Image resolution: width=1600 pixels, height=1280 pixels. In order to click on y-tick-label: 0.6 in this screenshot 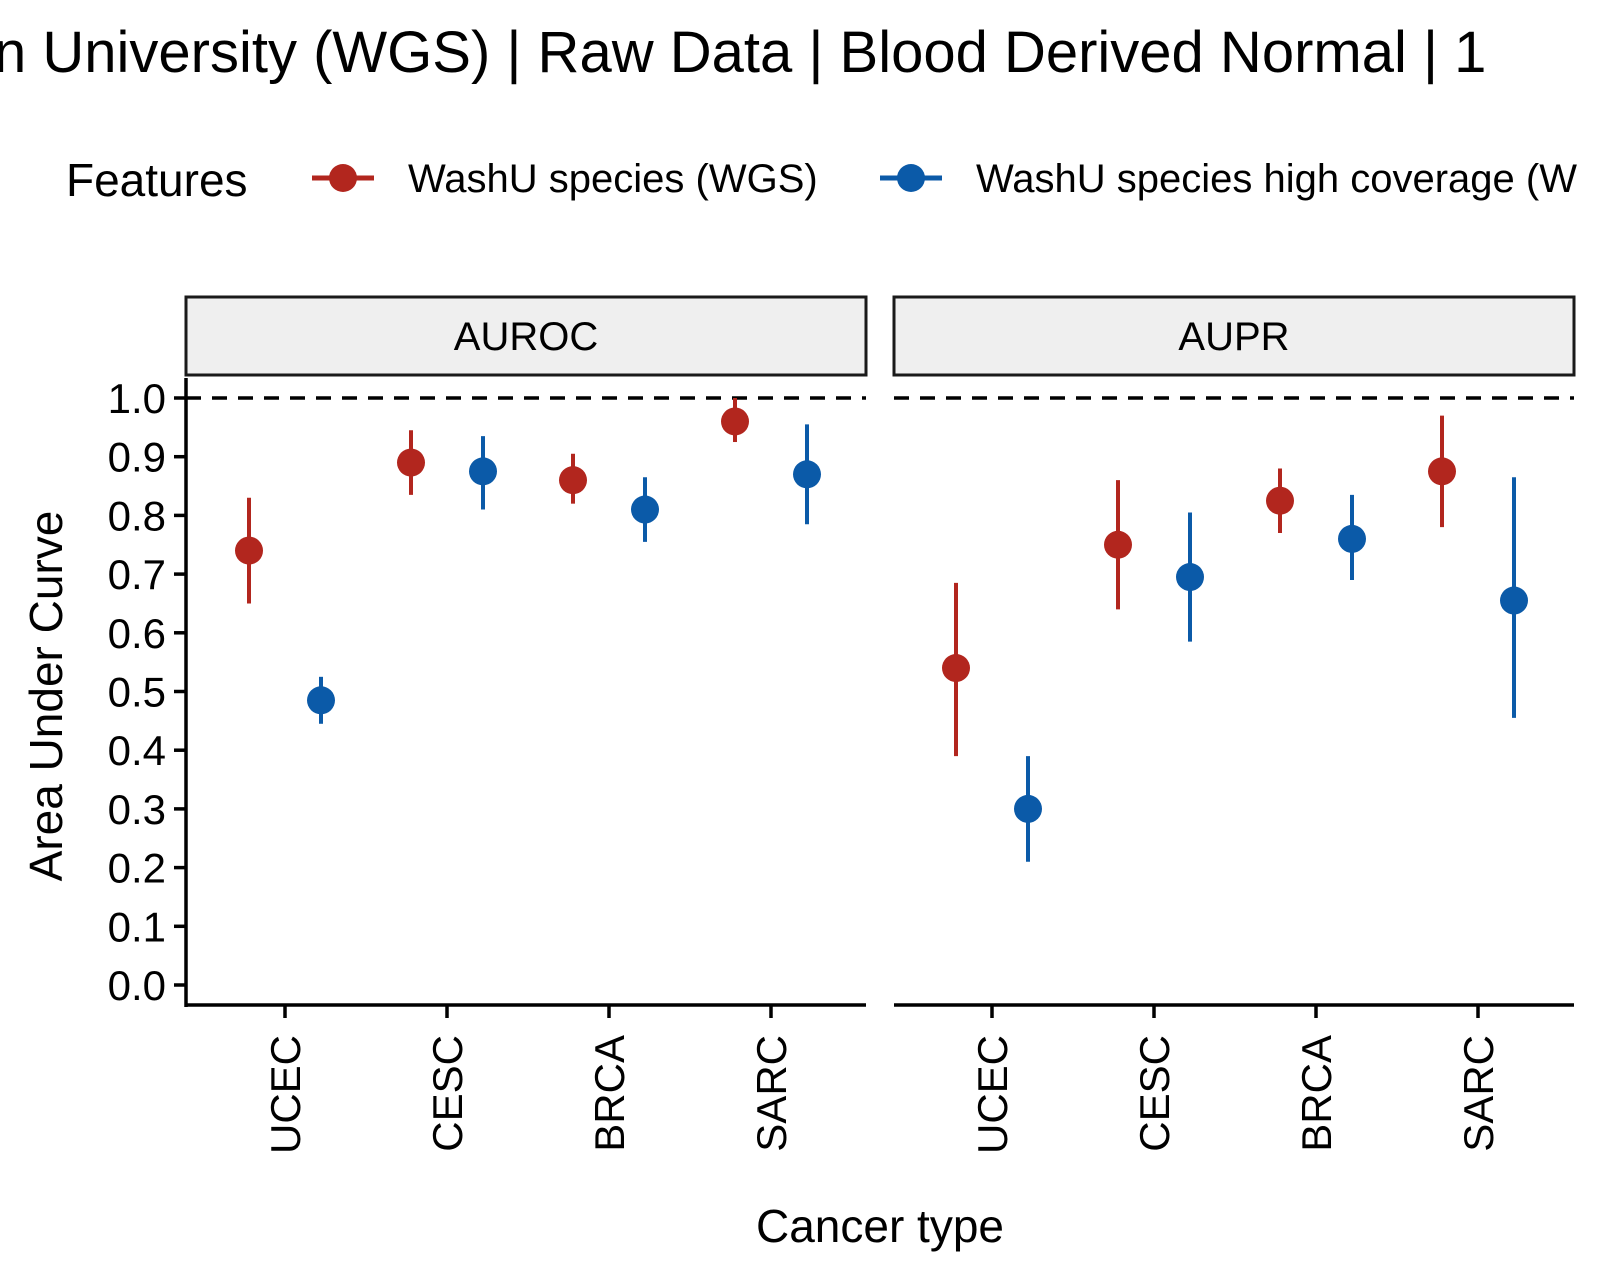, I will do `click(137, 633)`.